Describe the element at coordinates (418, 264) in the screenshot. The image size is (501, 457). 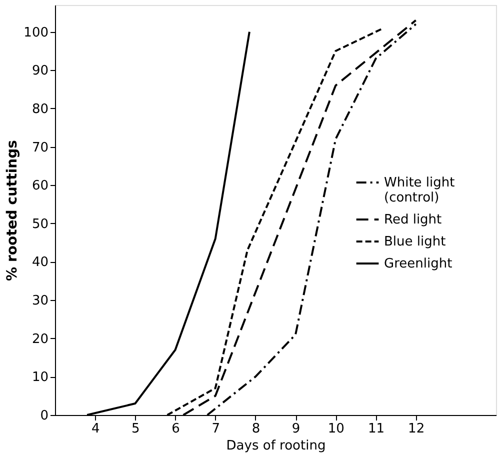
I see `legend-label: Greenlight` at that location.